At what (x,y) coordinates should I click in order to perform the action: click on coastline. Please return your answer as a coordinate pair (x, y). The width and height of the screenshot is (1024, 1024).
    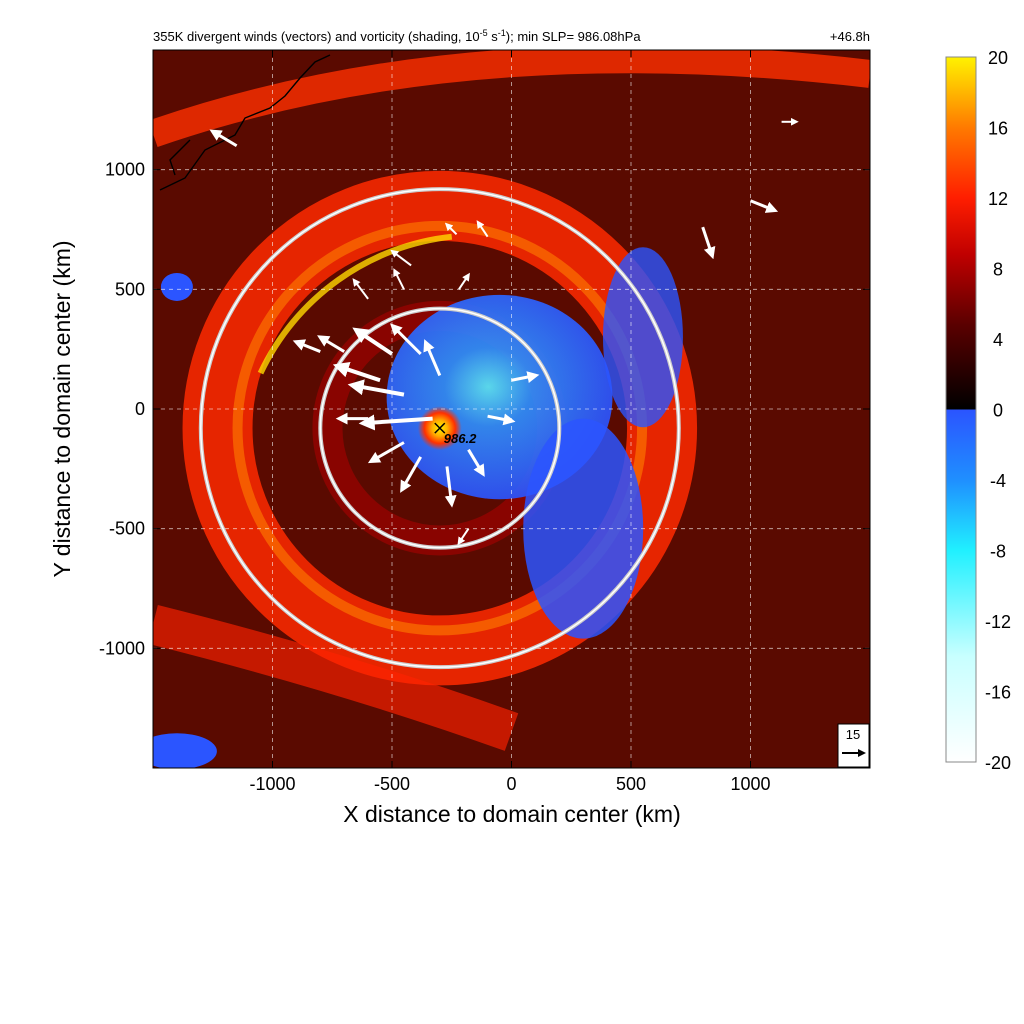
    Looking at the image, I should click on (245, 122).